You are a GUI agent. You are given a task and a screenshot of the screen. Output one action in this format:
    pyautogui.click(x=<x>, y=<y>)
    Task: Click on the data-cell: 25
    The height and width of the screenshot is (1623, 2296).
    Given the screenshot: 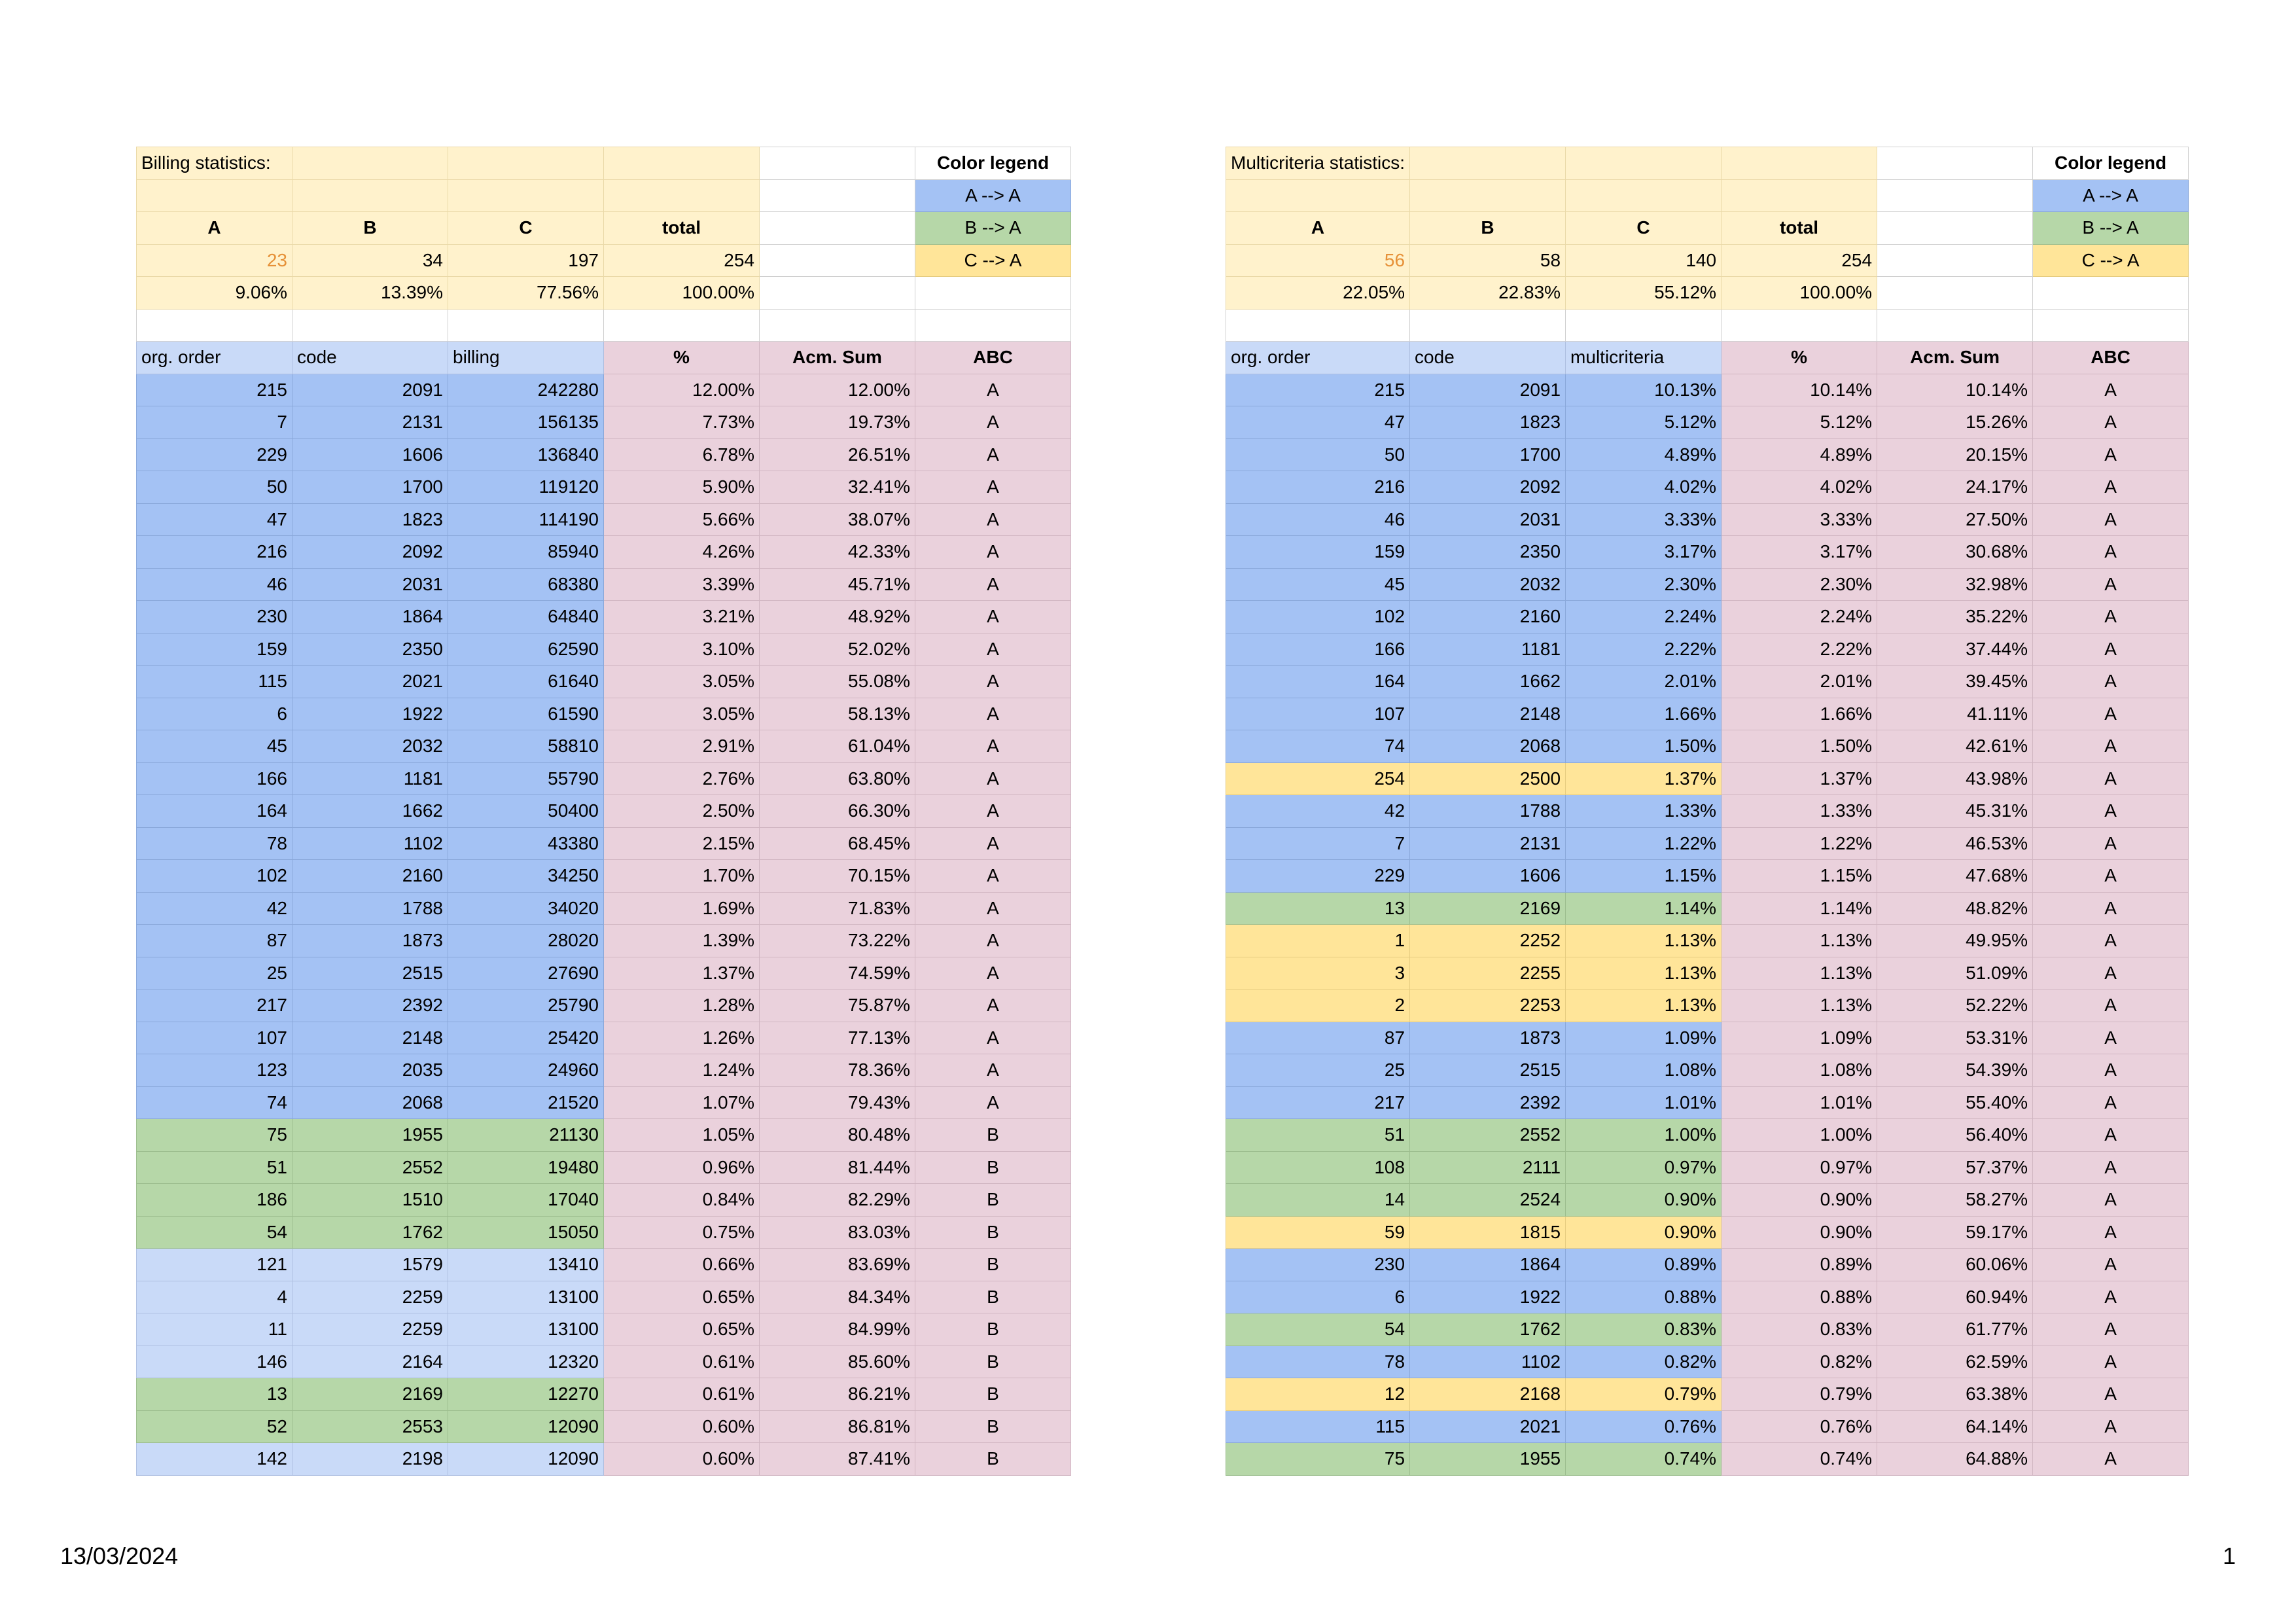 What is the action you would take?
    pyautogui.click(x=214, y=973)
    